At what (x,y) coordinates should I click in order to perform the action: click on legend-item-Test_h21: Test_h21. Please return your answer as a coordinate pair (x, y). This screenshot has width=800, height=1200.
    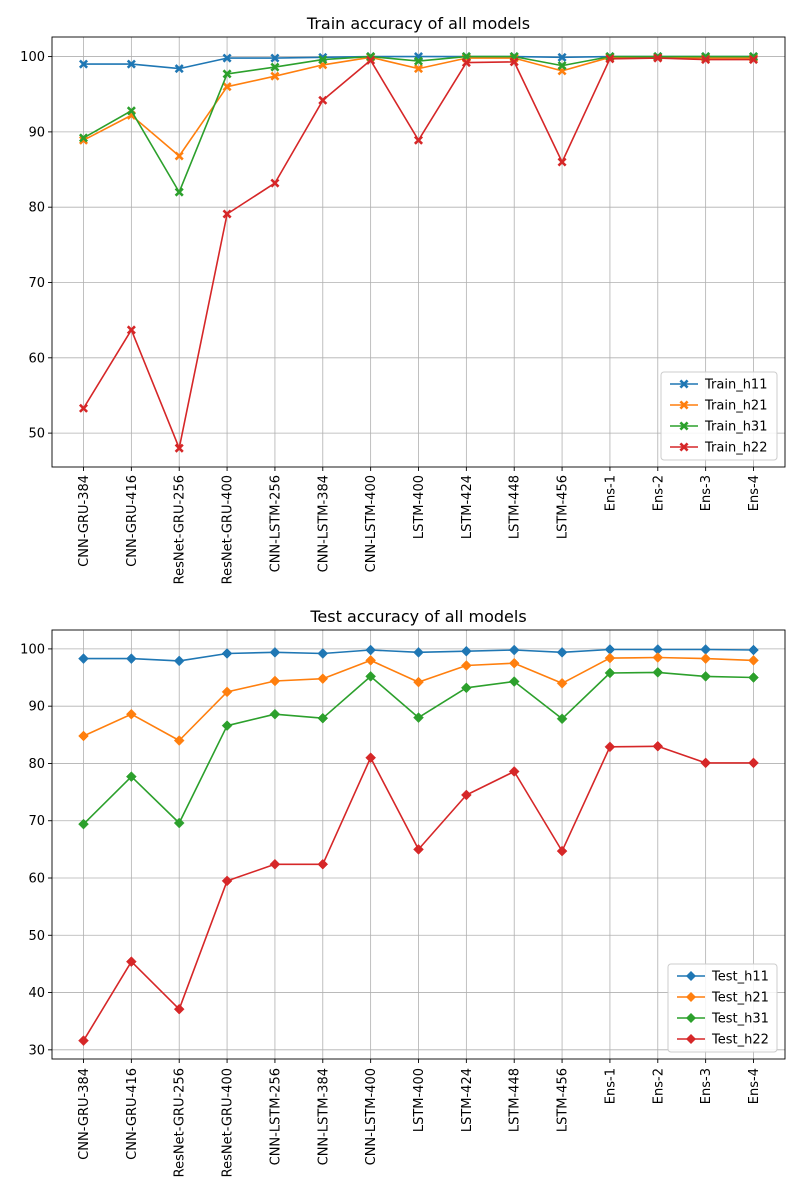
    Looking at the image, I should click on (723, 998).